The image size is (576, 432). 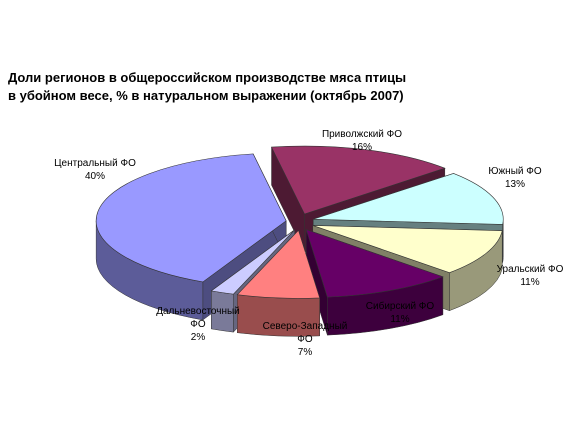 What do you see at coordinates (530, 276) in the screenshot?
I see `slice-label: Уральский ФО 11%` at bounding box center [530, 276].